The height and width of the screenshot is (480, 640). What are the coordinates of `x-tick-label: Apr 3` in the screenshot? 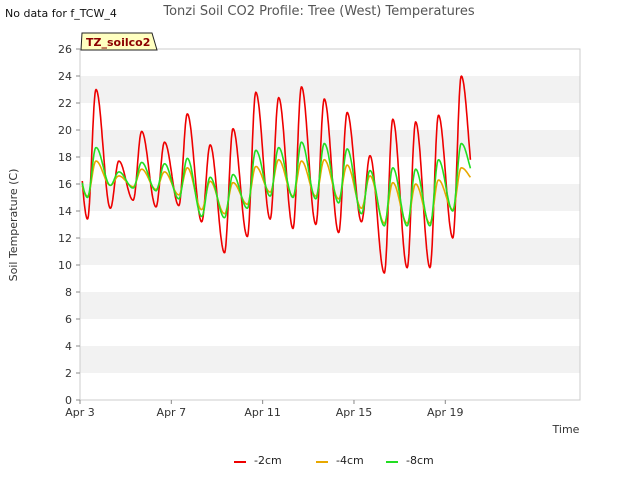 It's located at (80, 412).